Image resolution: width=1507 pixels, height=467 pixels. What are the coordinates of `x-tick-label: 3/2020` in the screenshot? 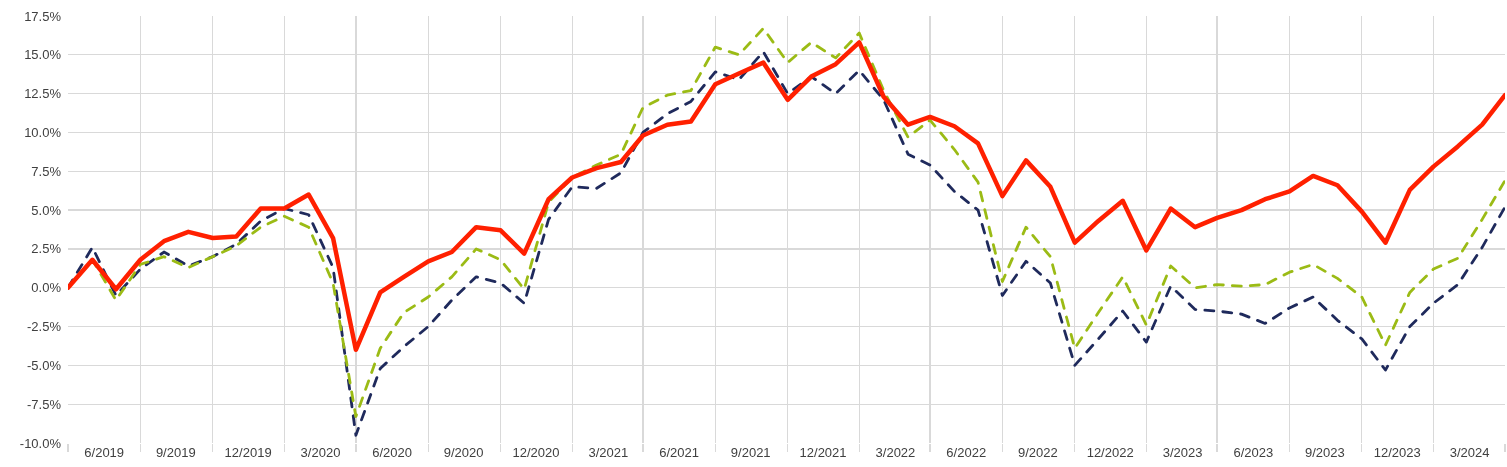 It's located at (320, 452).